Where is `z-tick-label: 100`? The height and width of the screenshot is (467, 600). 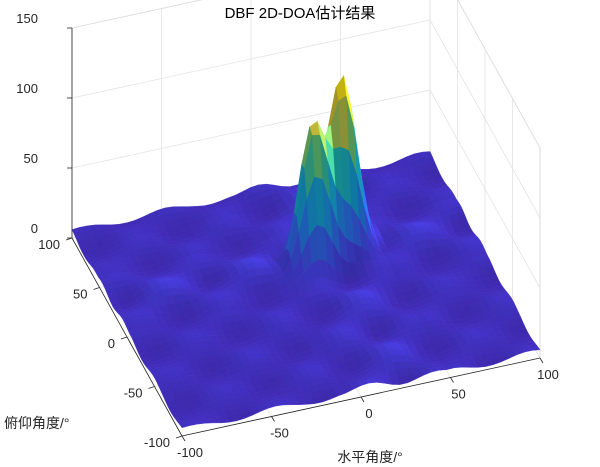
z-tick-label: 100 is located at coordinates (27, 88).